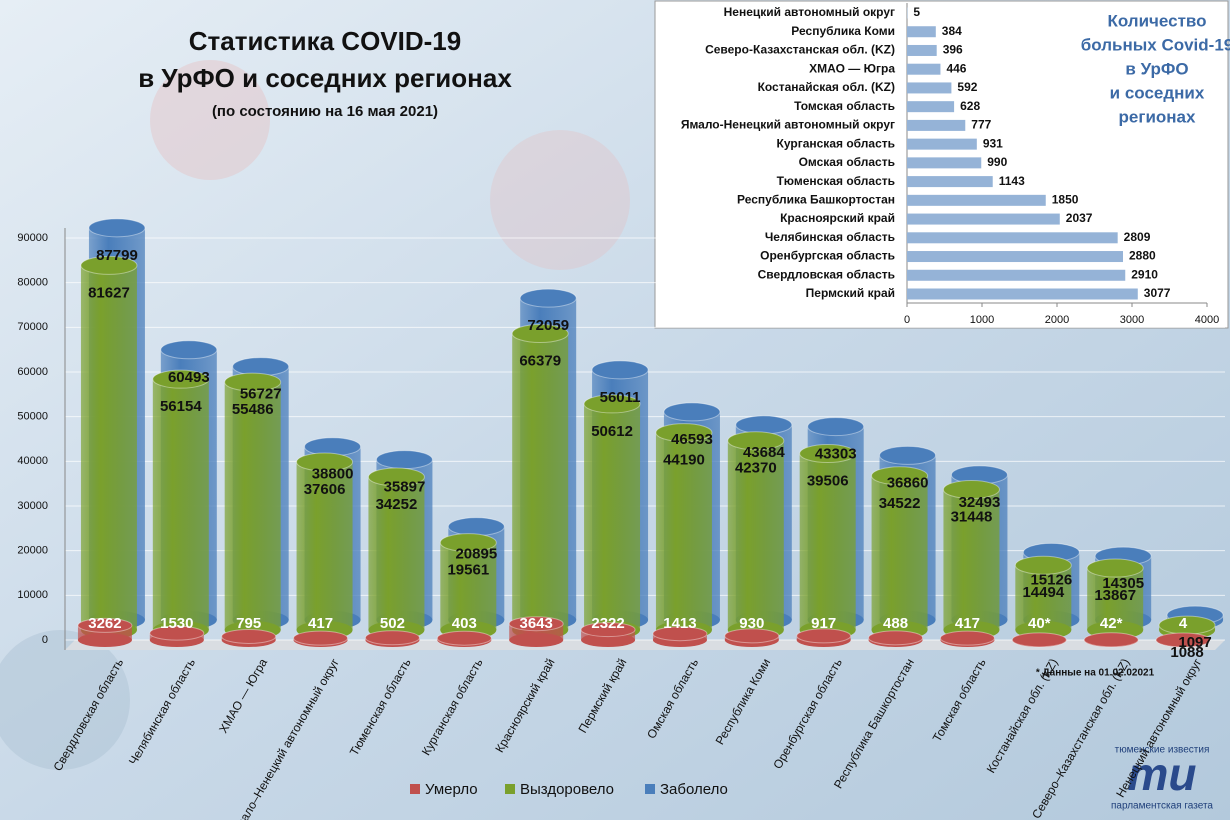  What do you see at coordinates (967, 87) in the screenshot?
I see `value-label: 592` at bounding box center [967, 87].